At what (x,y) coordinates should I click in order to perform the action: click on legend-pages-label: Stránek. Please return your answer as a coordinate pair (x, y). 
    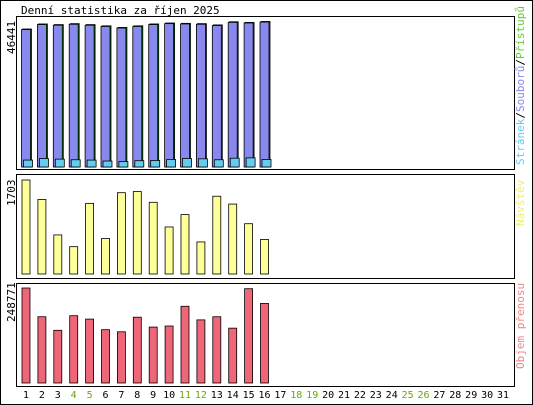
    Looking at the image, I should click on (520, 141).